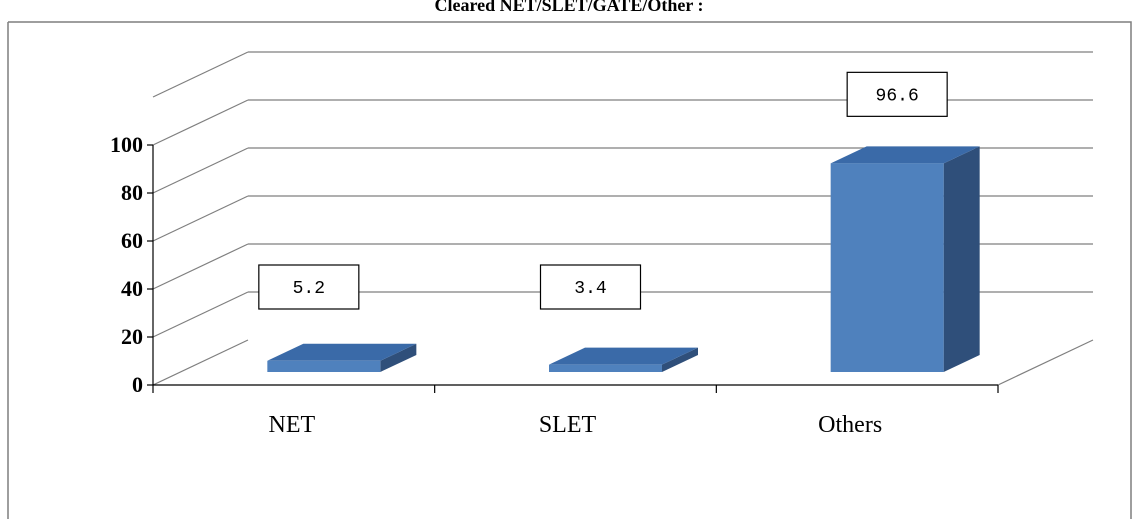 This screenshot has height=524, width=1138. Describe the element at coordinates (342, 352) in the screenshot. I see `bar-top-net` at that location.